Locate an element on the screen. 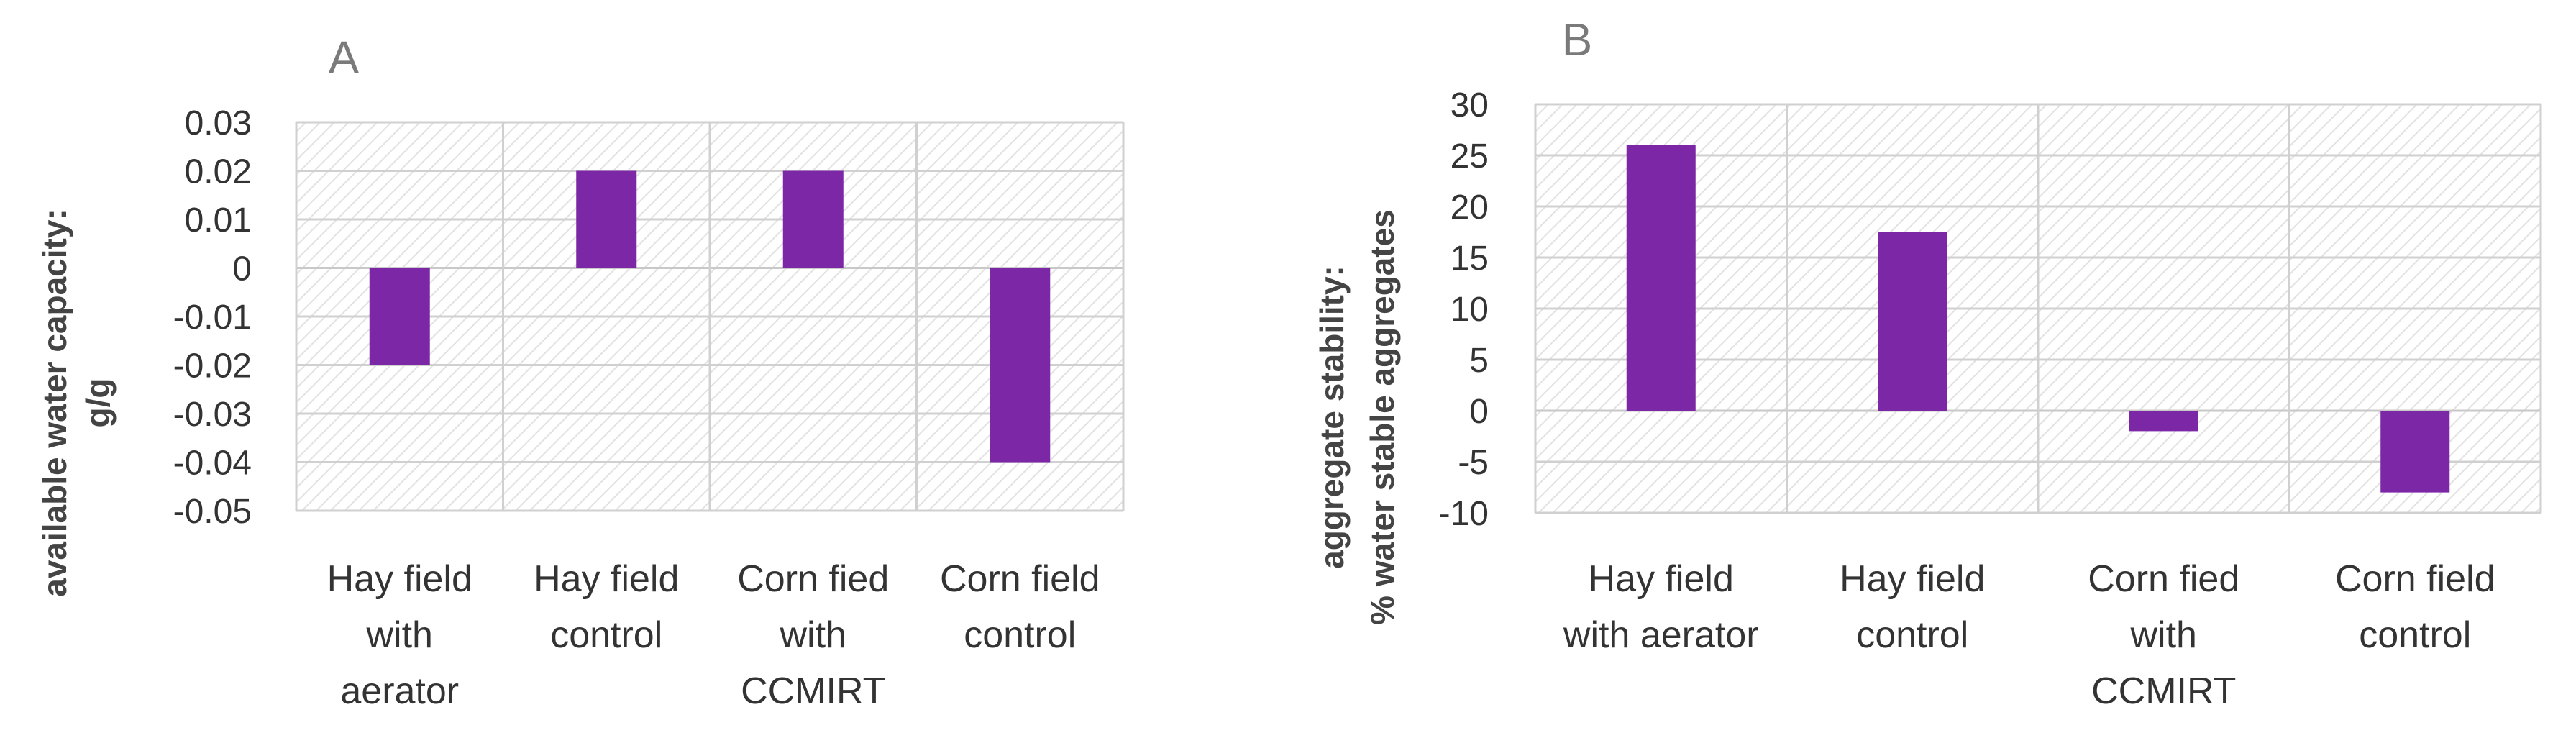  y-tick-label: 0.01 is located at coordinates (218, 220).